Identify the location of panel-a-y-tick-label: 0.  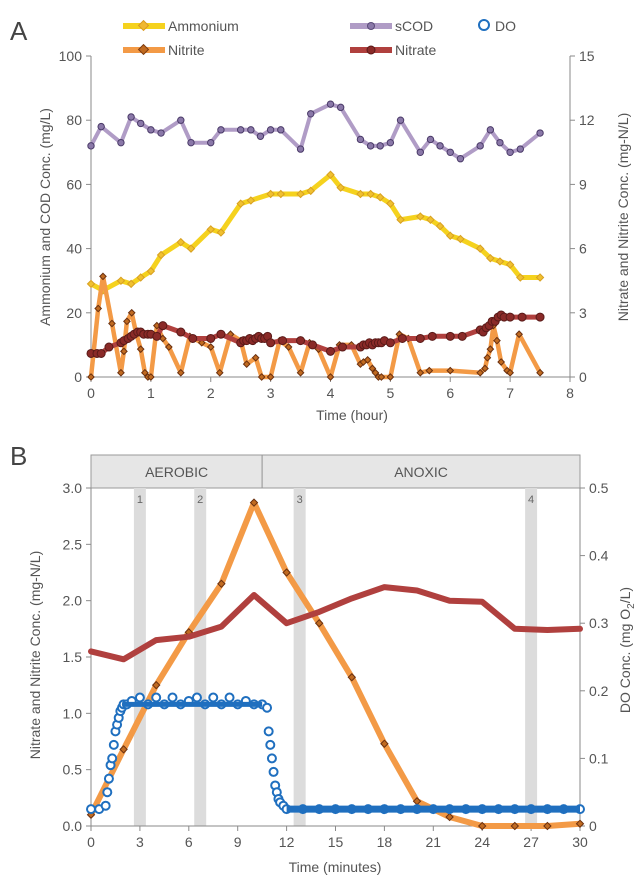
(78, 377).